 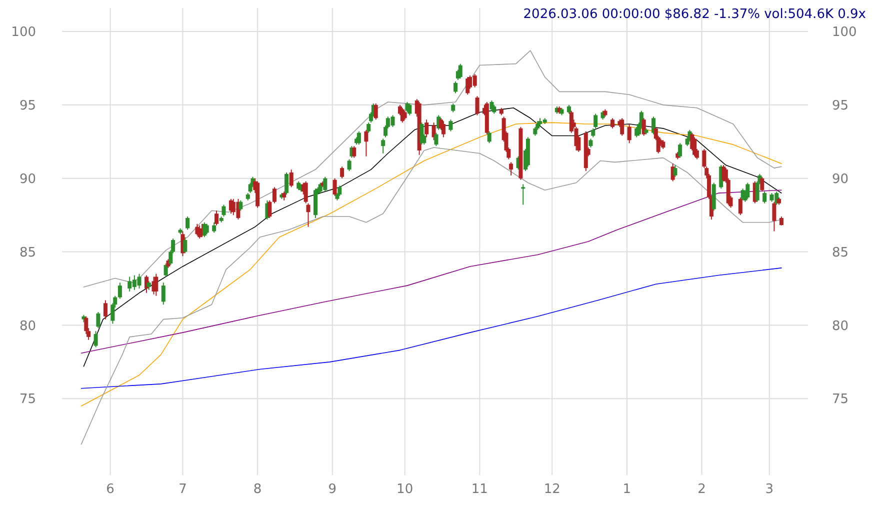 I want to click on y2-tick-label: 75, so click(x=840, y=400).